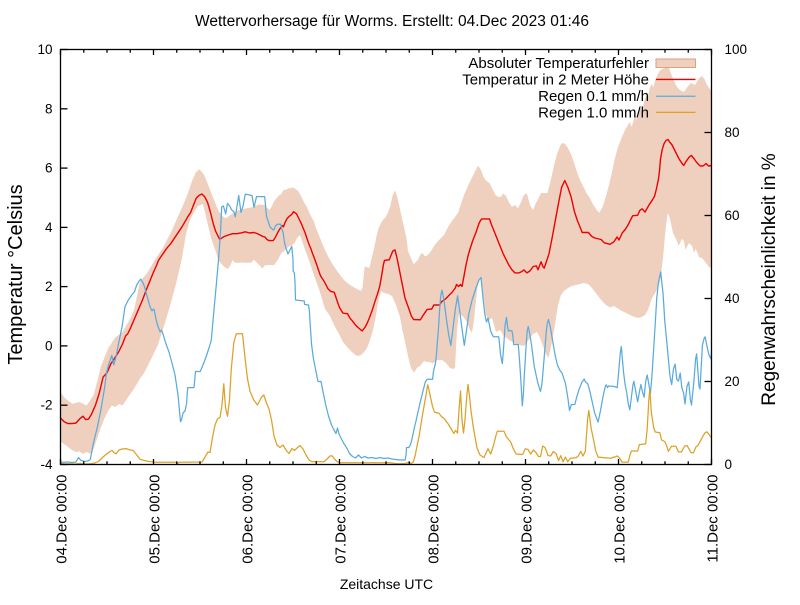  I want to click on svg-text: 80, so click(732, 132).